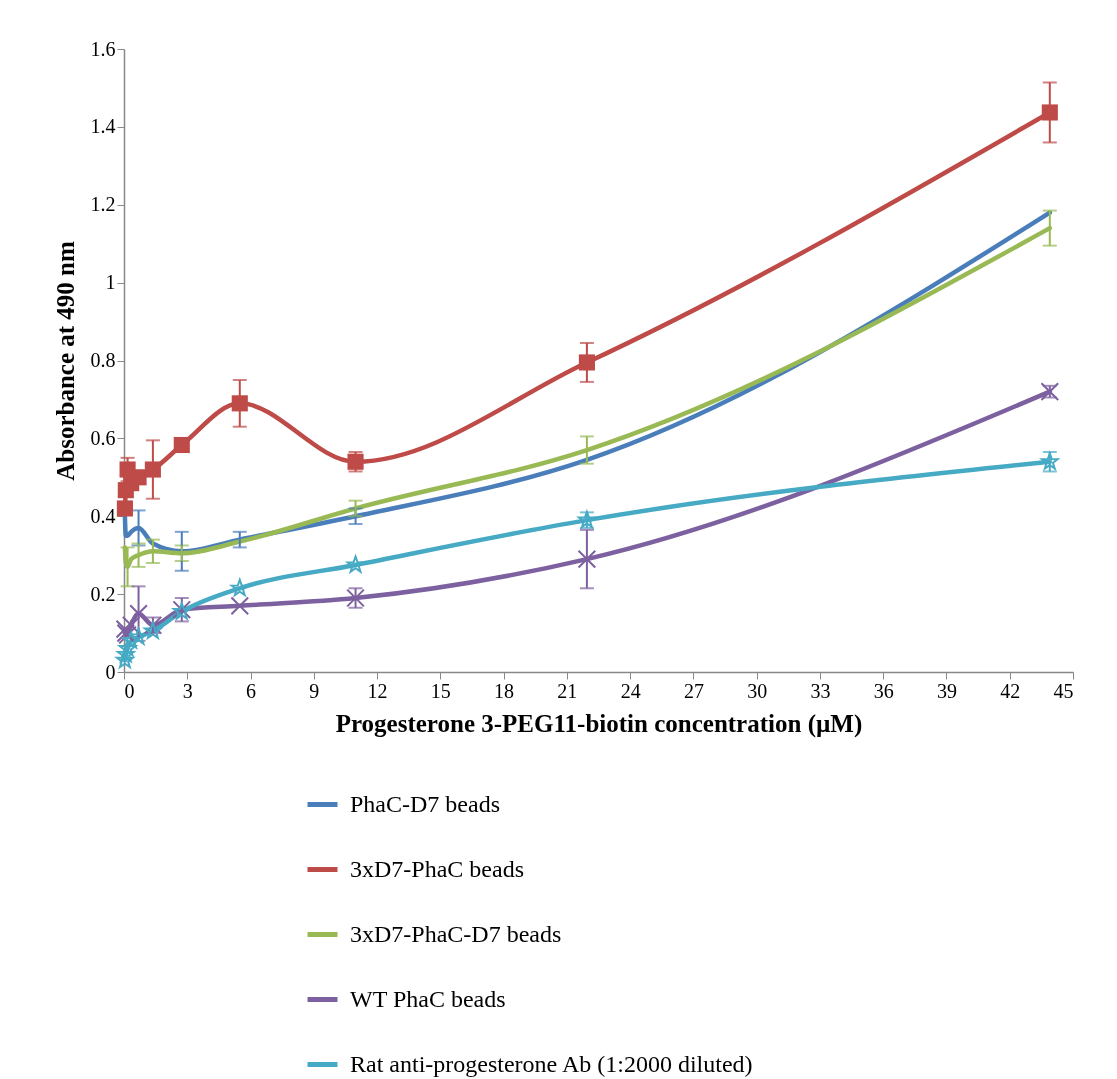 This screenshot has height=1079, width=1117. Describe the element at coordinates (883, 690) in the screenshot. I see `x-tick-label: 36` at that location.